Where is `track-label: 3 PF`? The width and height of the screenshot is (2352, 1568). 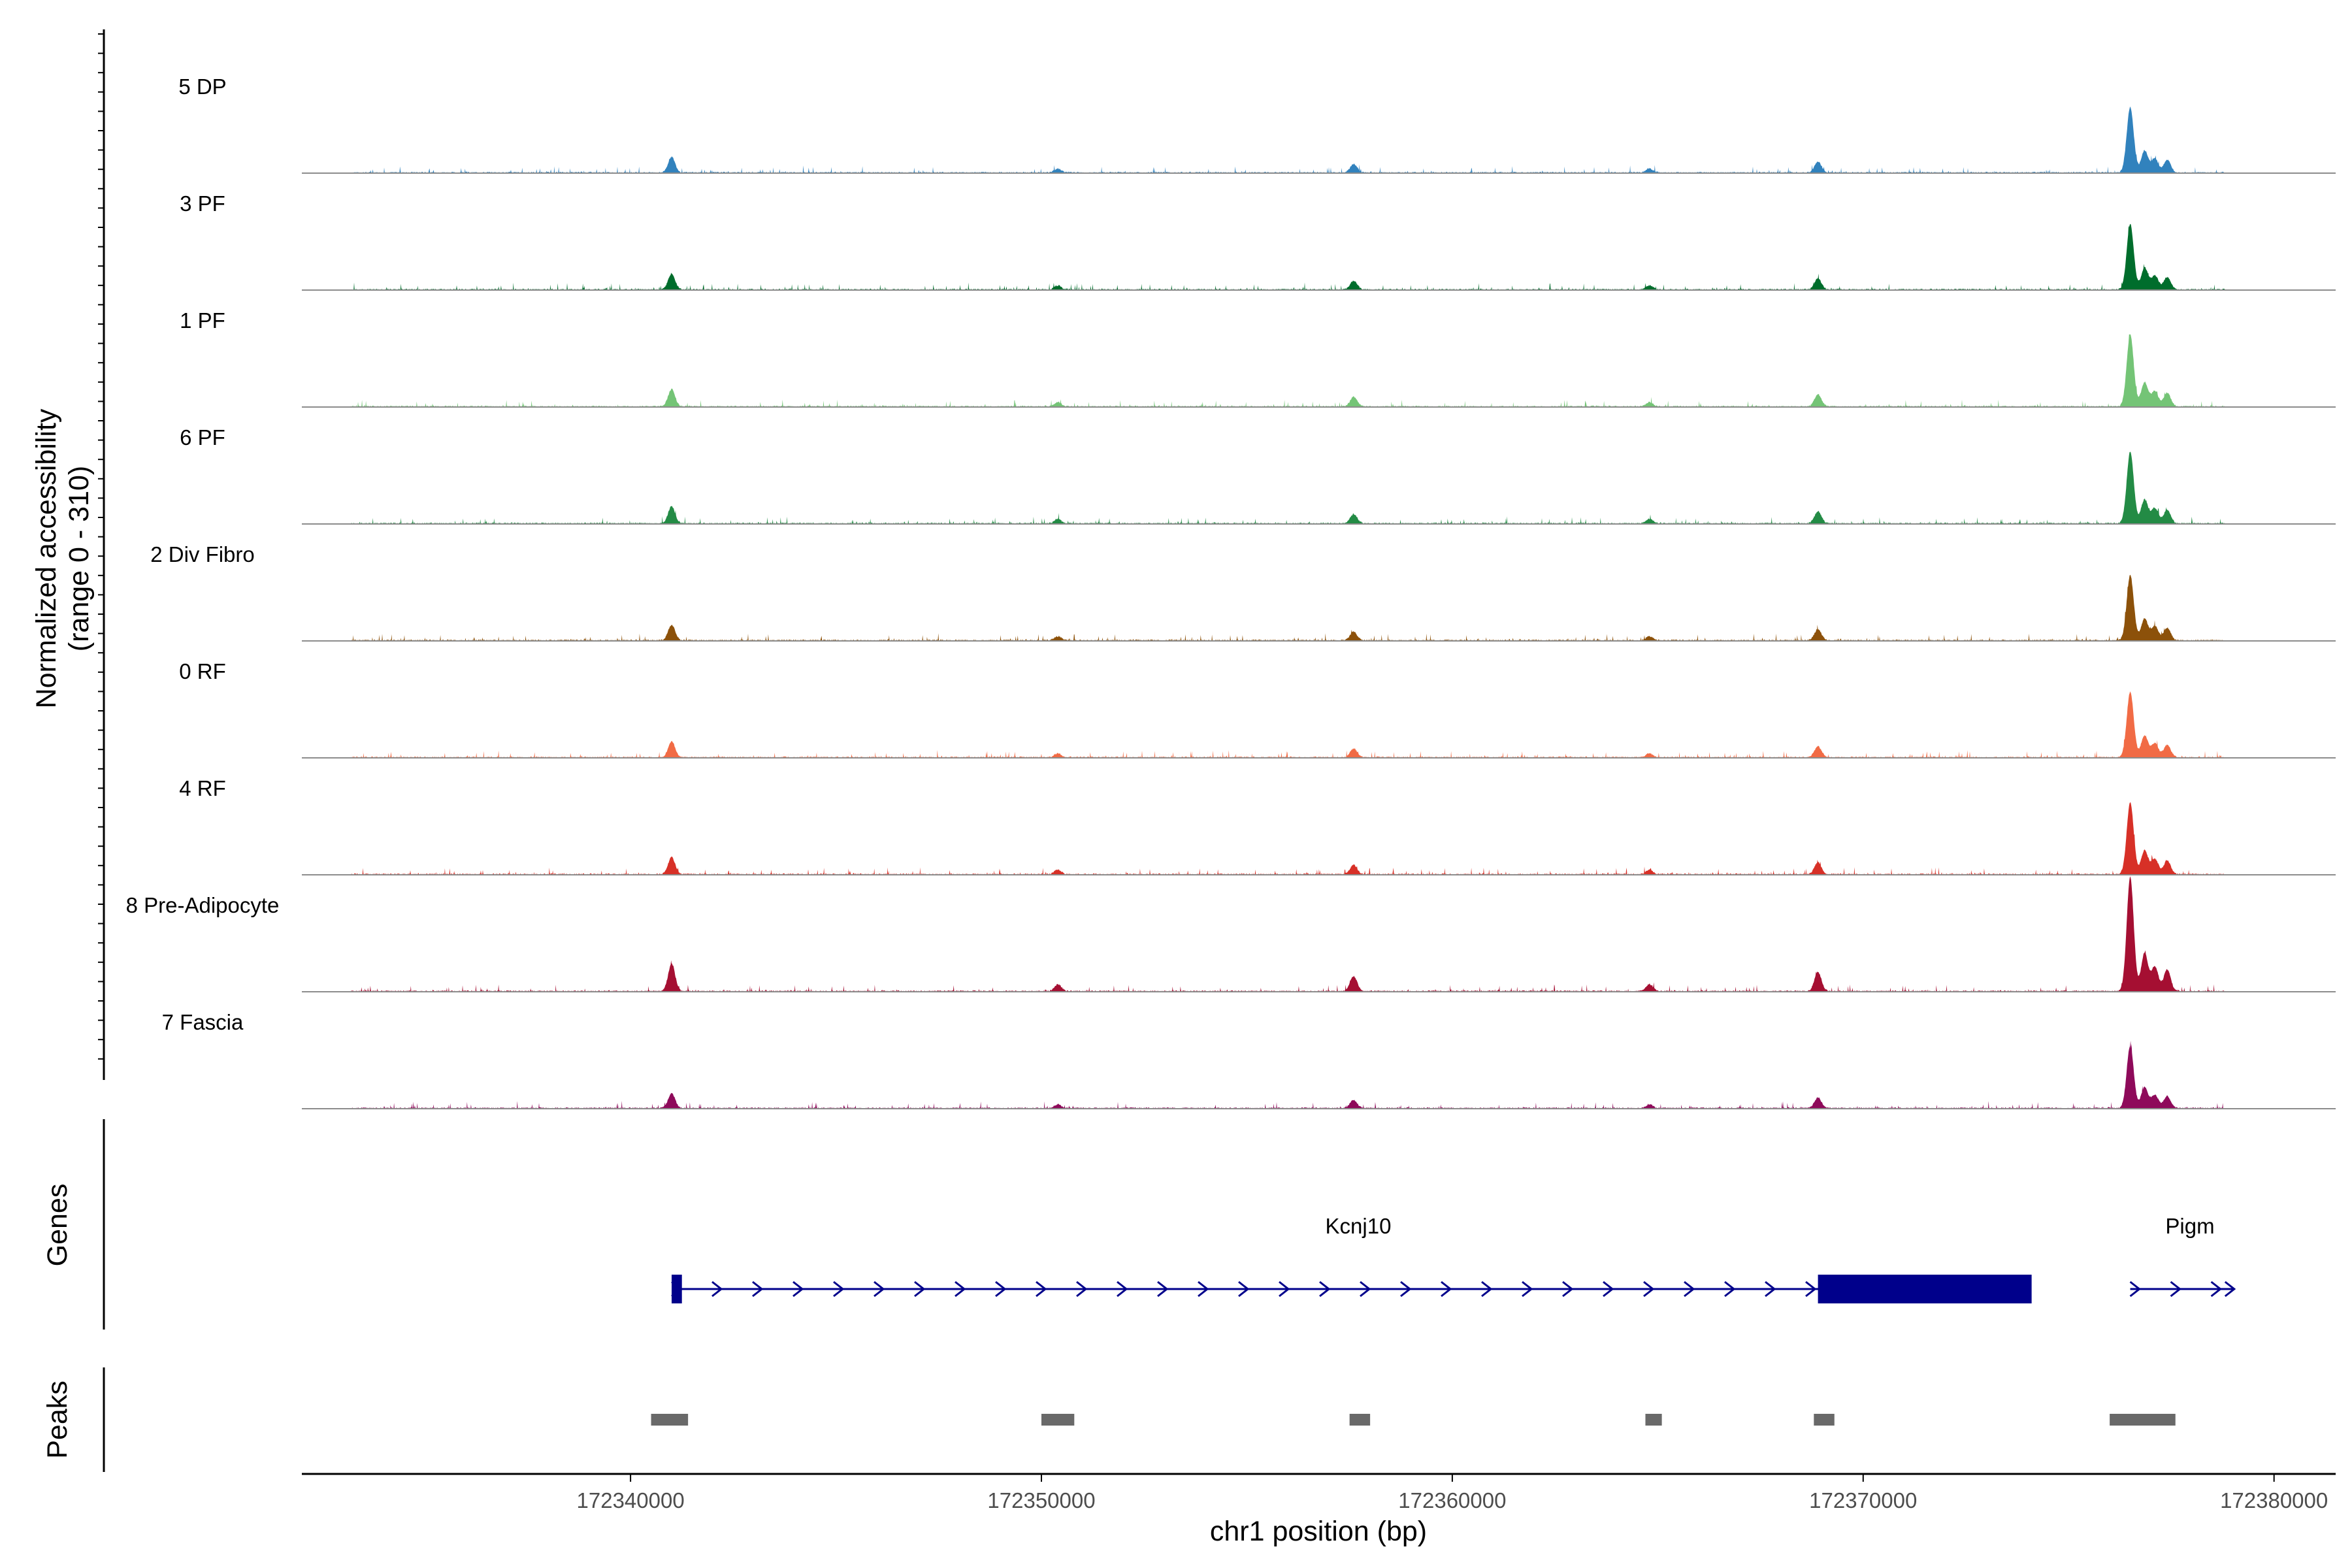
track-label: 3 PF is located at coordinates (202, 203).